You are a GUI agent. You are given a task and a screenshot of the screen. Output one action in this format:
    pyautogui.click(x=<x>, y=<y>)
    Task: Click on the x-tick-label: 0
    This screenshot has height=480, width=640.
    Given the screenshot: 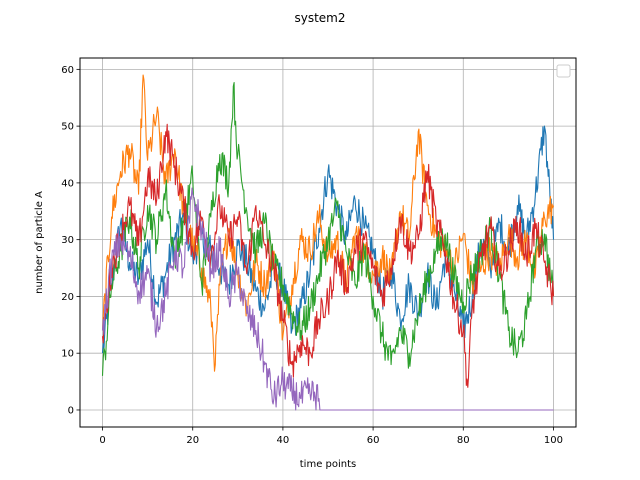 What is the action you would take?
    pyautogui.click(x=102, y=440)
    